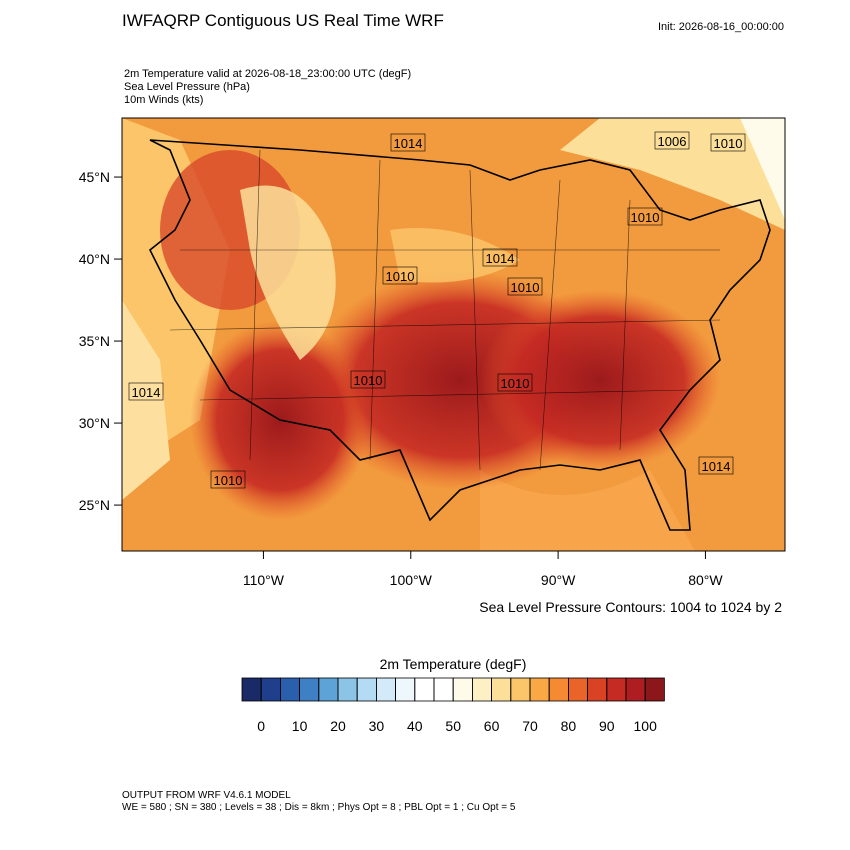  What do you see at coordinates (646, 726) in the screenshot?
I see `colorbar-tick-label: 100` at bounding box center [646, 726].